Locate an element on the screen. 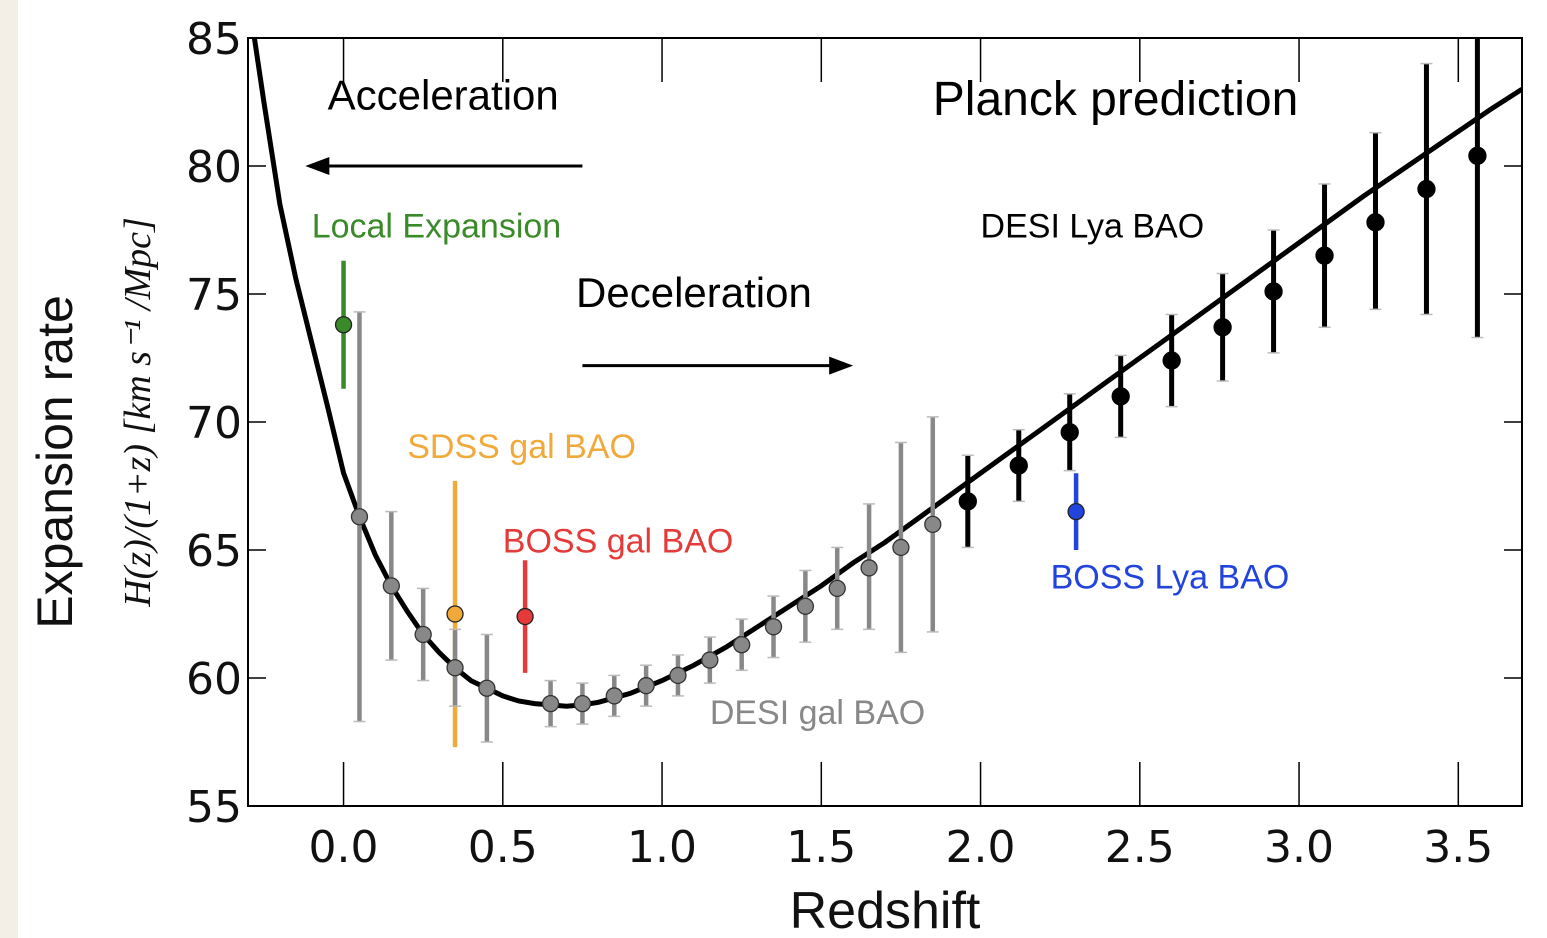 The height and width of the screenshot is (938, 1547). x-tick-label: 3.0 is located at coordinates (1299, 847).